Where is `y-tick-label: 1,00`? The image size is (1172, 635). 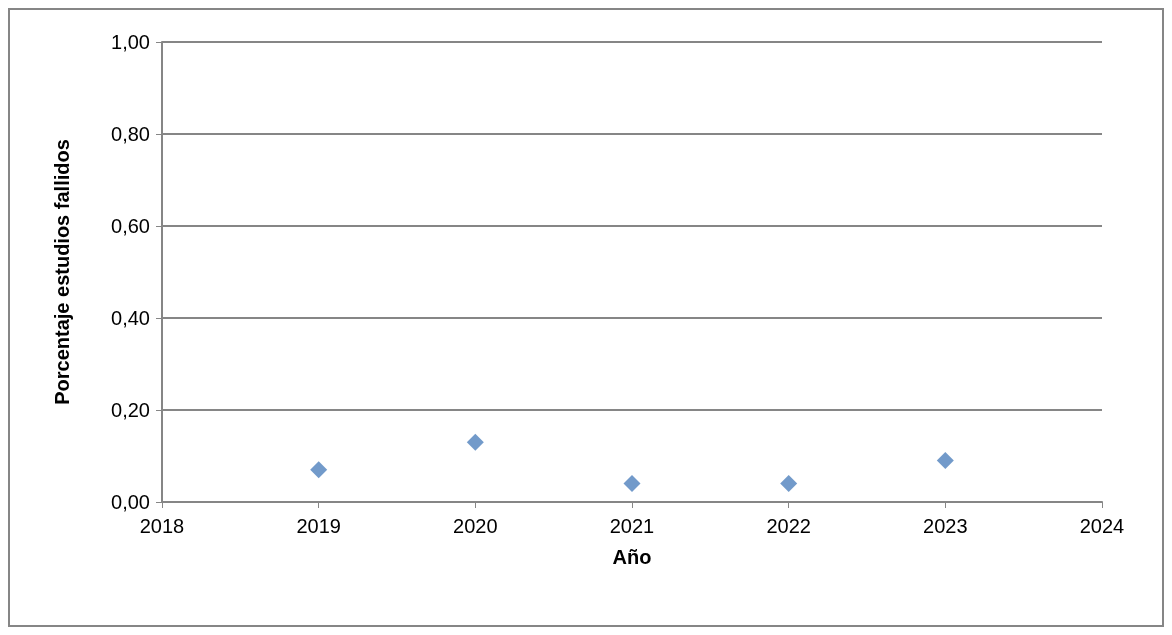
y-tick-label: 1,00 is located at coordinates (130, 42).